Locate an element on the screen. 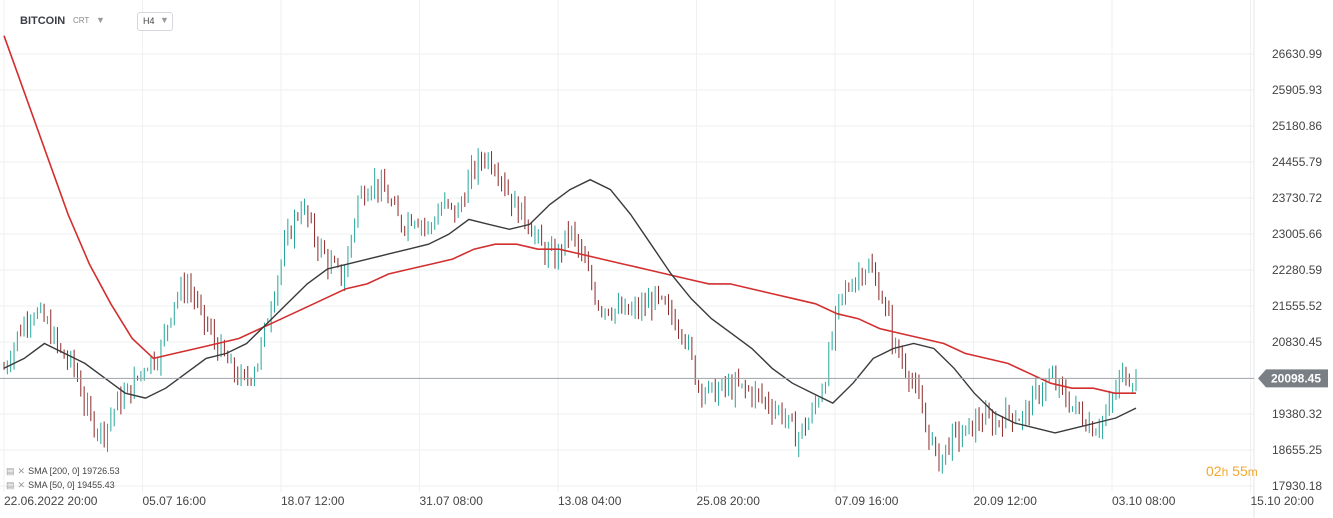 This screenshot has width=1333, height=518. symbol-name: BITCOIN is located at coordinates (43, 21).